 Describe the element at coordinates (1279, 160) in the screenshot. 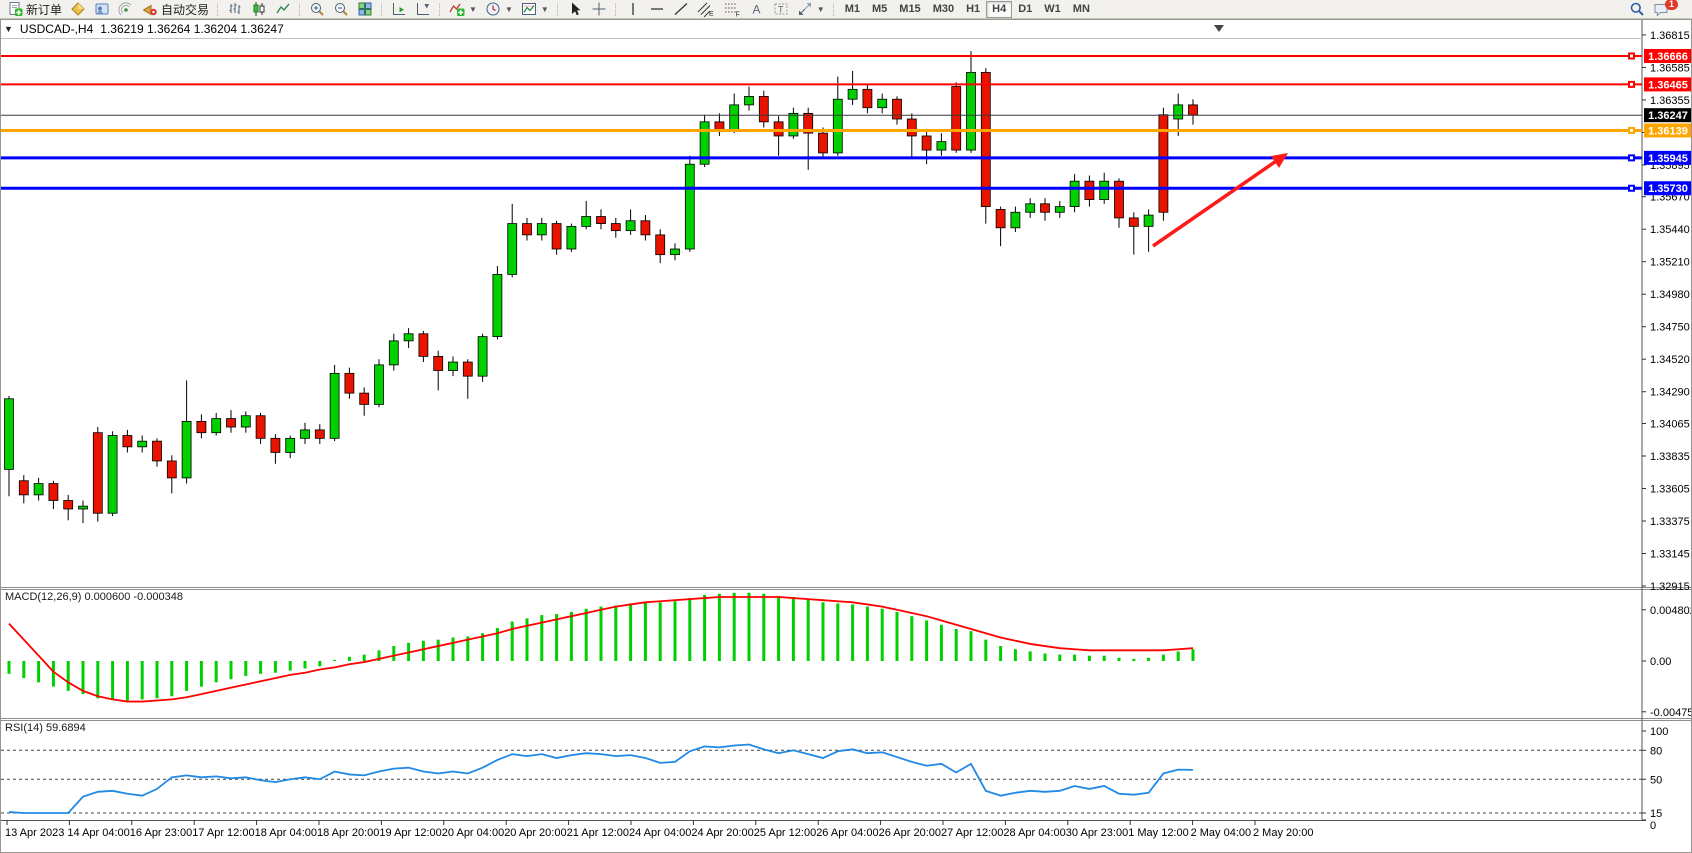

I see `annotation-arrow-head` at that location.